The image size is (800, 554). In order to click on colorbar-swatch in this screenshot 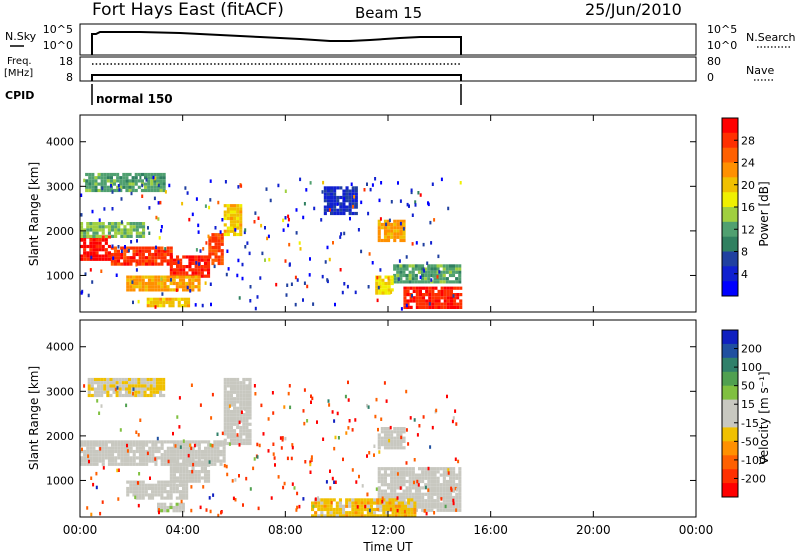, I will do `click(730, 229)`.